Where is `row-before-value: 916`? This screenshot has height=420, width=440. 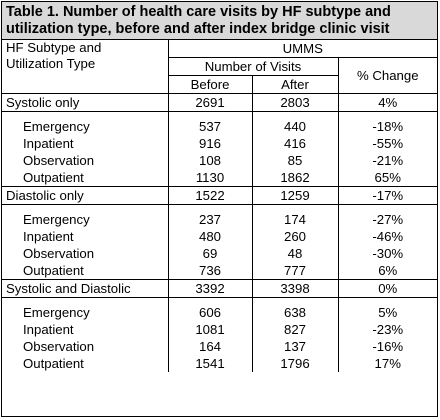 row-before-value: 916 is located at coordinates (210, 143).